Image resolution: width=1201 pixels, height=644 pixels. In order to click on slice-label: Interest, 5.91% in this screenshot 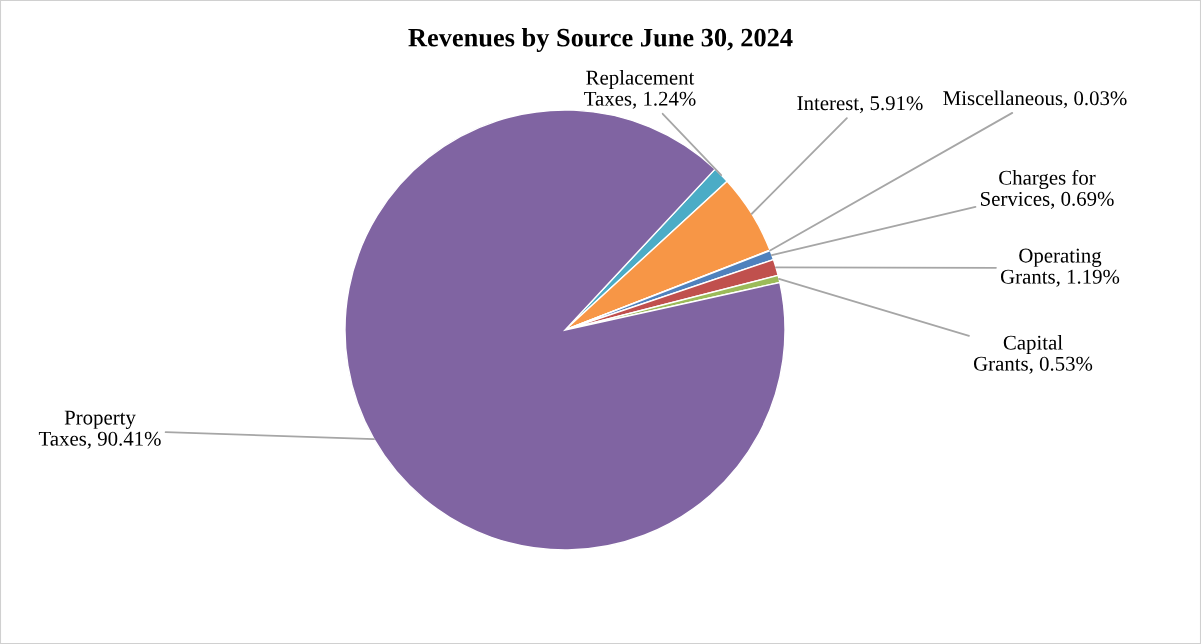, I will do `click(860, 105)`.